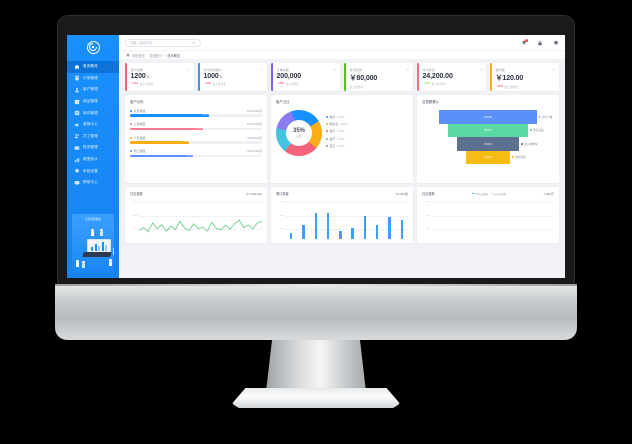 Image resolution: width=632 pixels, height=444 pixels. What do you see at coordinates (451, 77) in the screenshot?
I see `stat-card-4: 本月支出 24,200.00 ↓ 22% 较上月下降` at bounding box center [451, 77].